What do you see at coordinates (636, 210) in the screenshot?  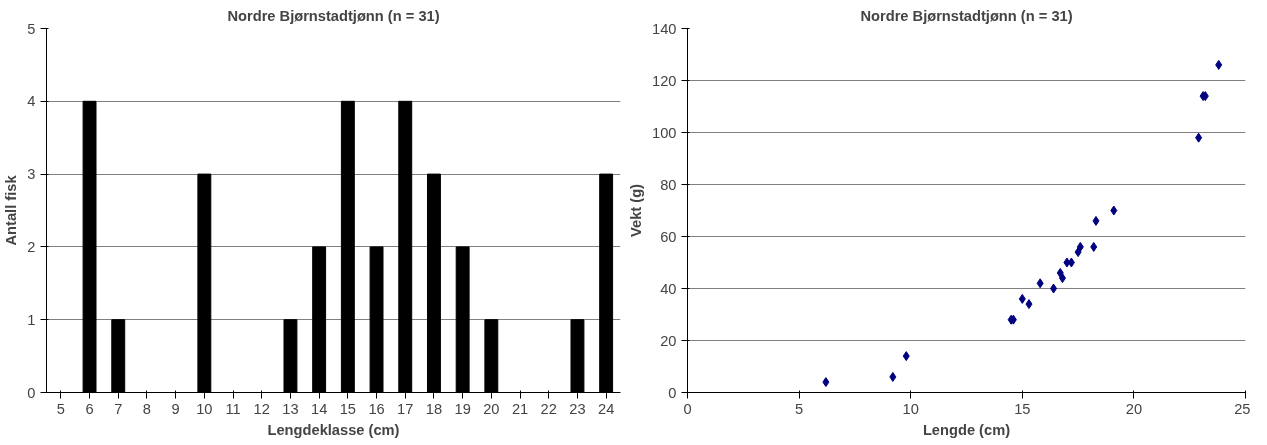 I see `y-axis-title: Vekt (g)` at bounding box center [636, 210].